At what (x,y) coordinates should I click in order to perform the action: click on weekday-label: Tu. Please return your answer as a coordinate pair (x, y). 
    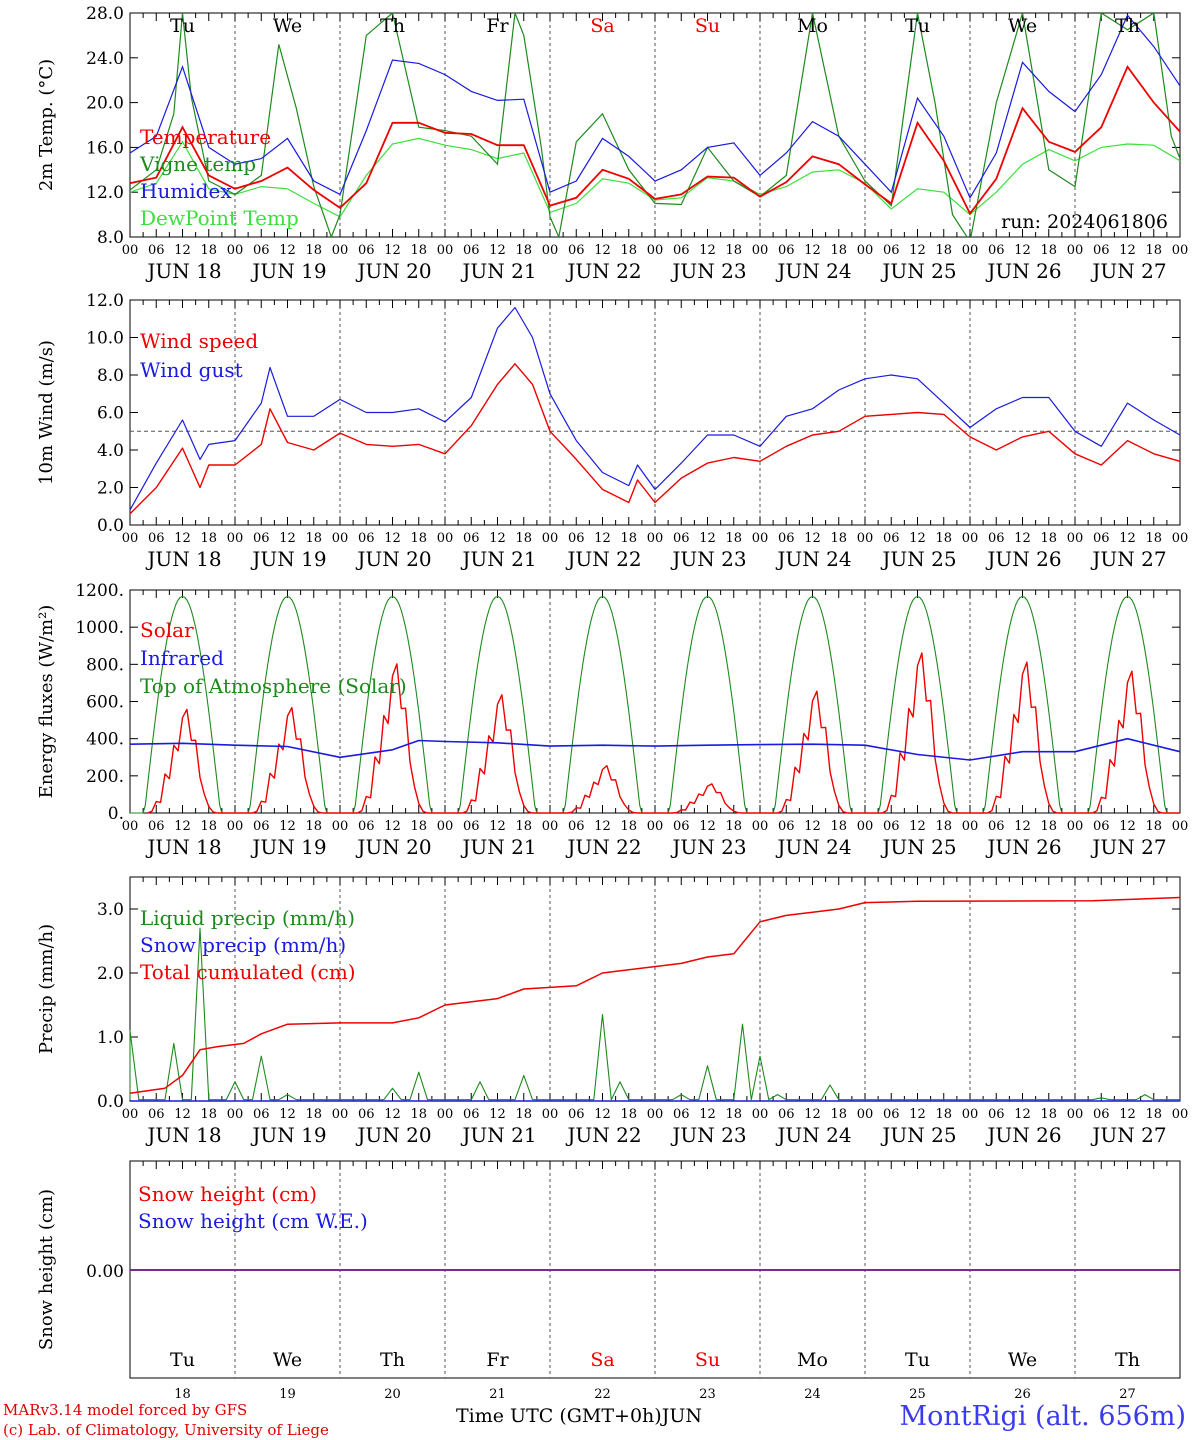
    Looking at the image, I should click on (917, 1360).